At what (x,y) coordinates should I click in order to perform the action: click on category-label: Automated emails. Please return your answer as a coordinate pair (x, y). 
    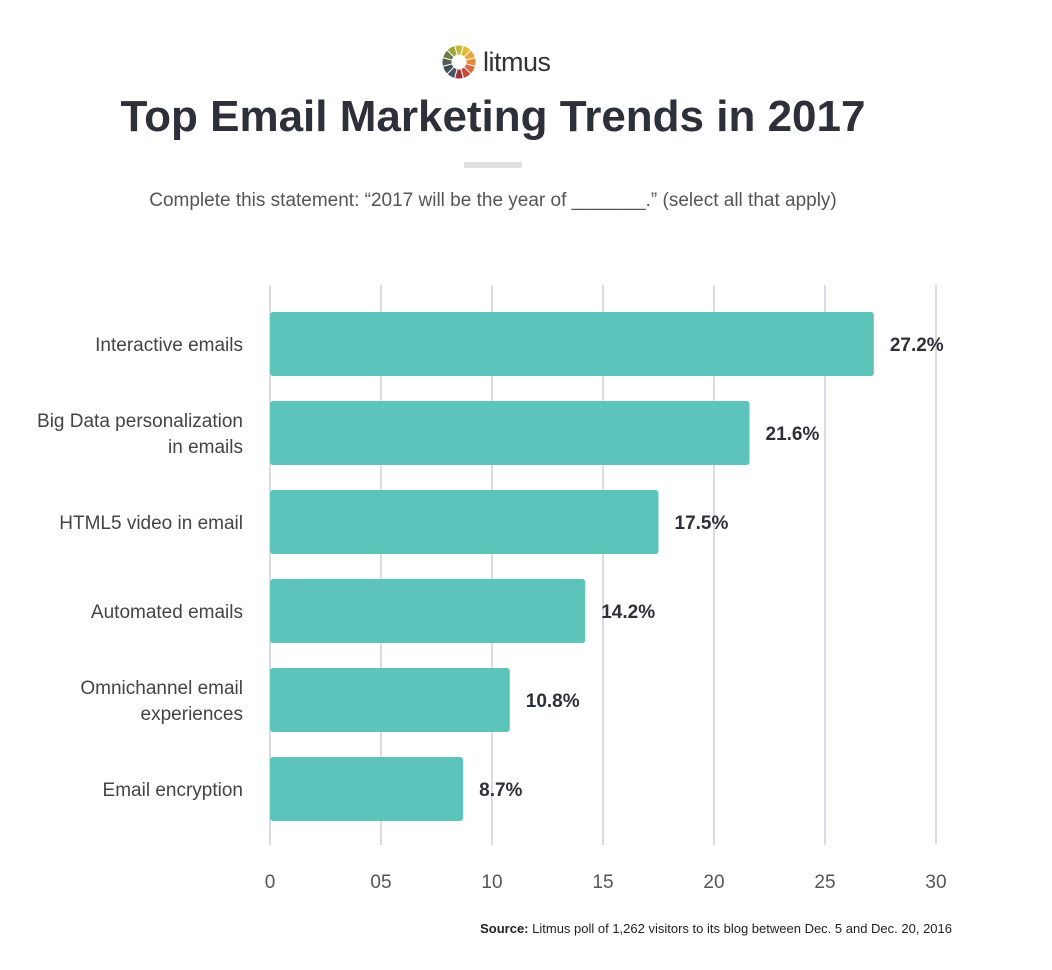
    Looking at the image, I should click on (167, 612).